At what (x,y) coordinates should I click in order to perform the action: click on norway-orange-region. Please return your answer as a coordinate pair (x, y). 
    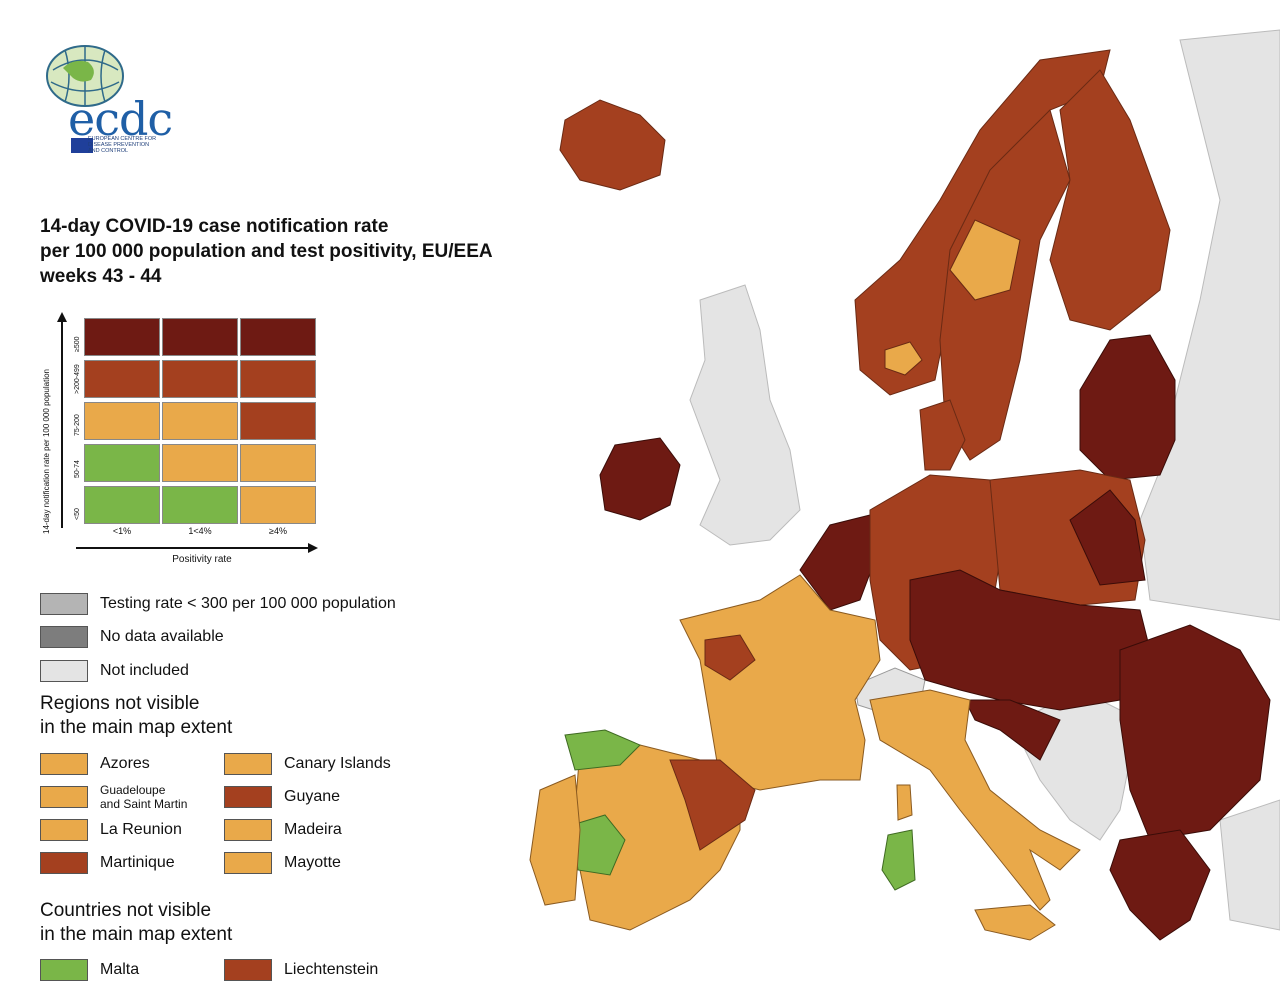
    Looking at the image, I should click on (903, 358).